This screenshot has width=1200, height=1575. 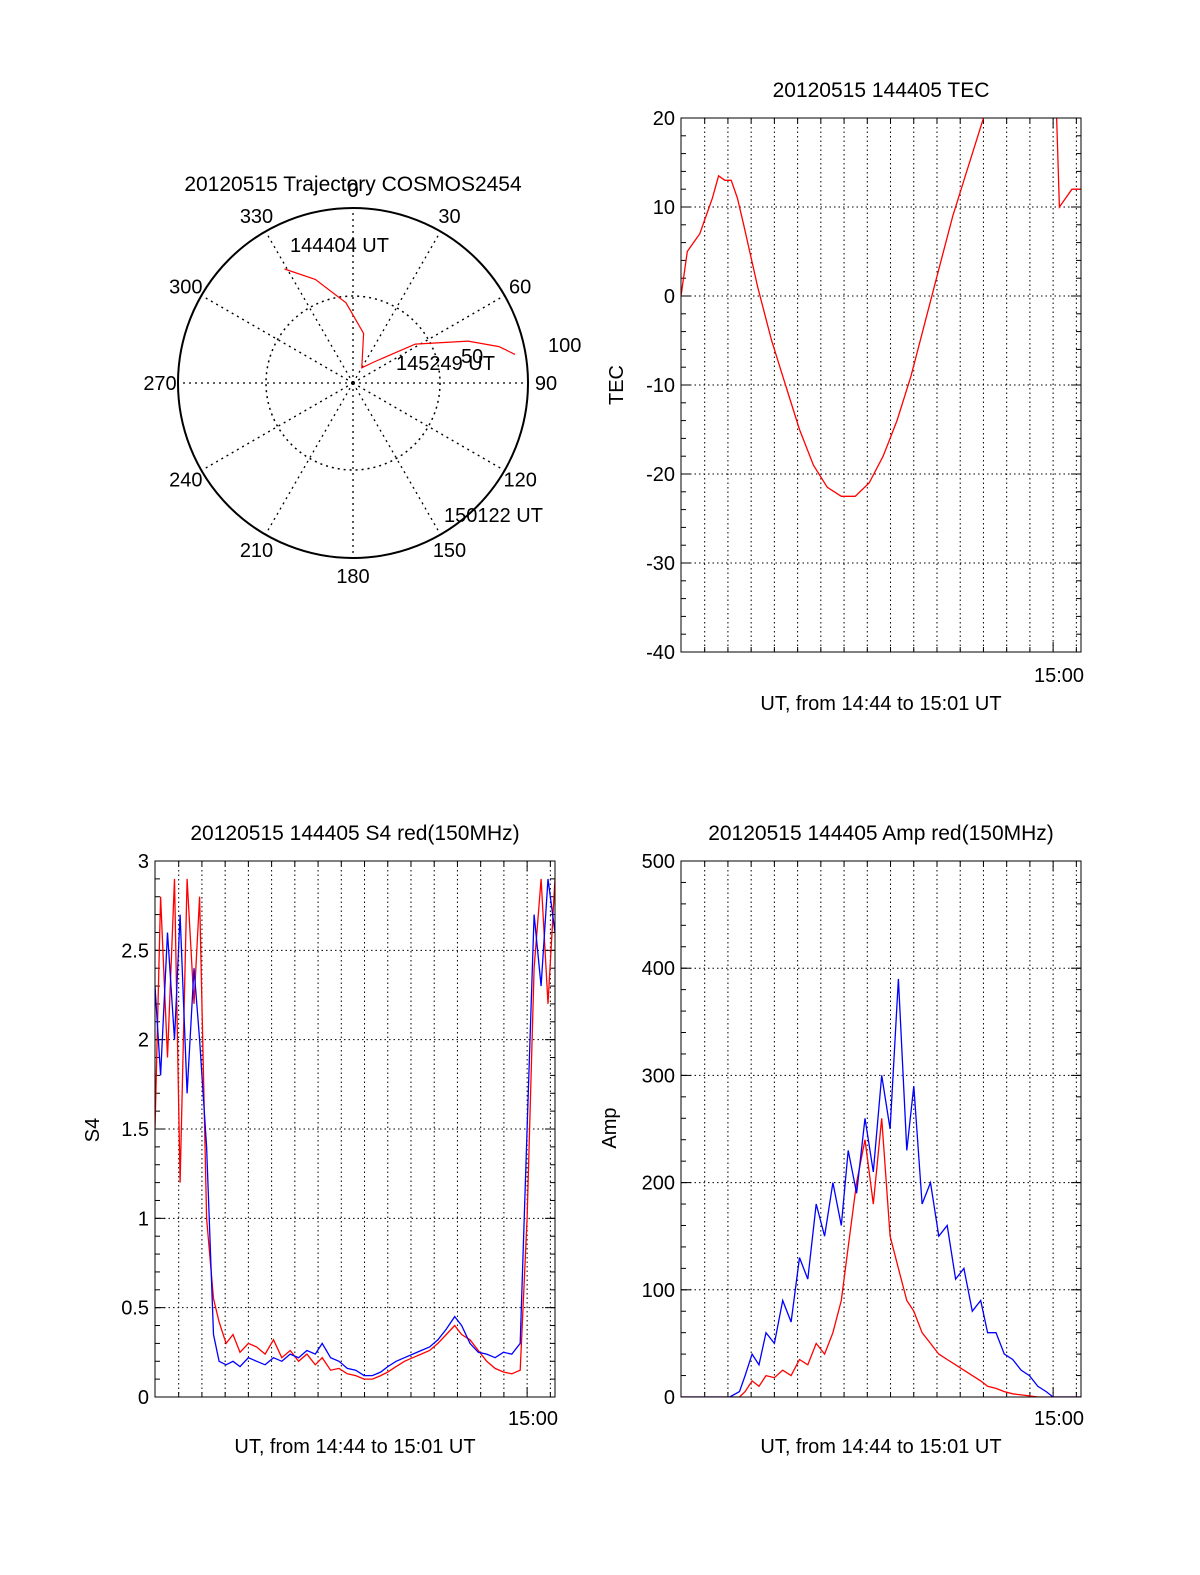 I want to click on s4-ytick-label: 1.5, so click(x=135, y=1130).